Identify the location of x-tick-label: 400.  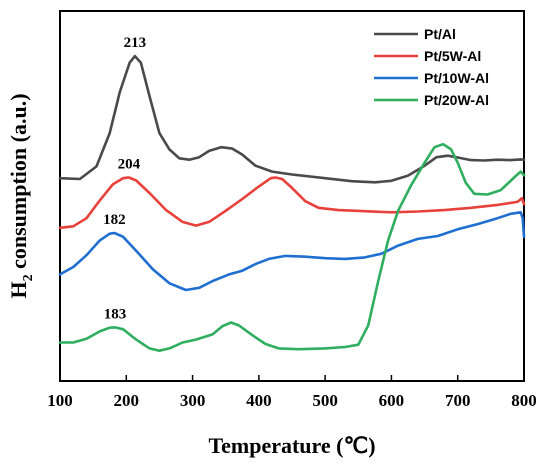
(259, 400).